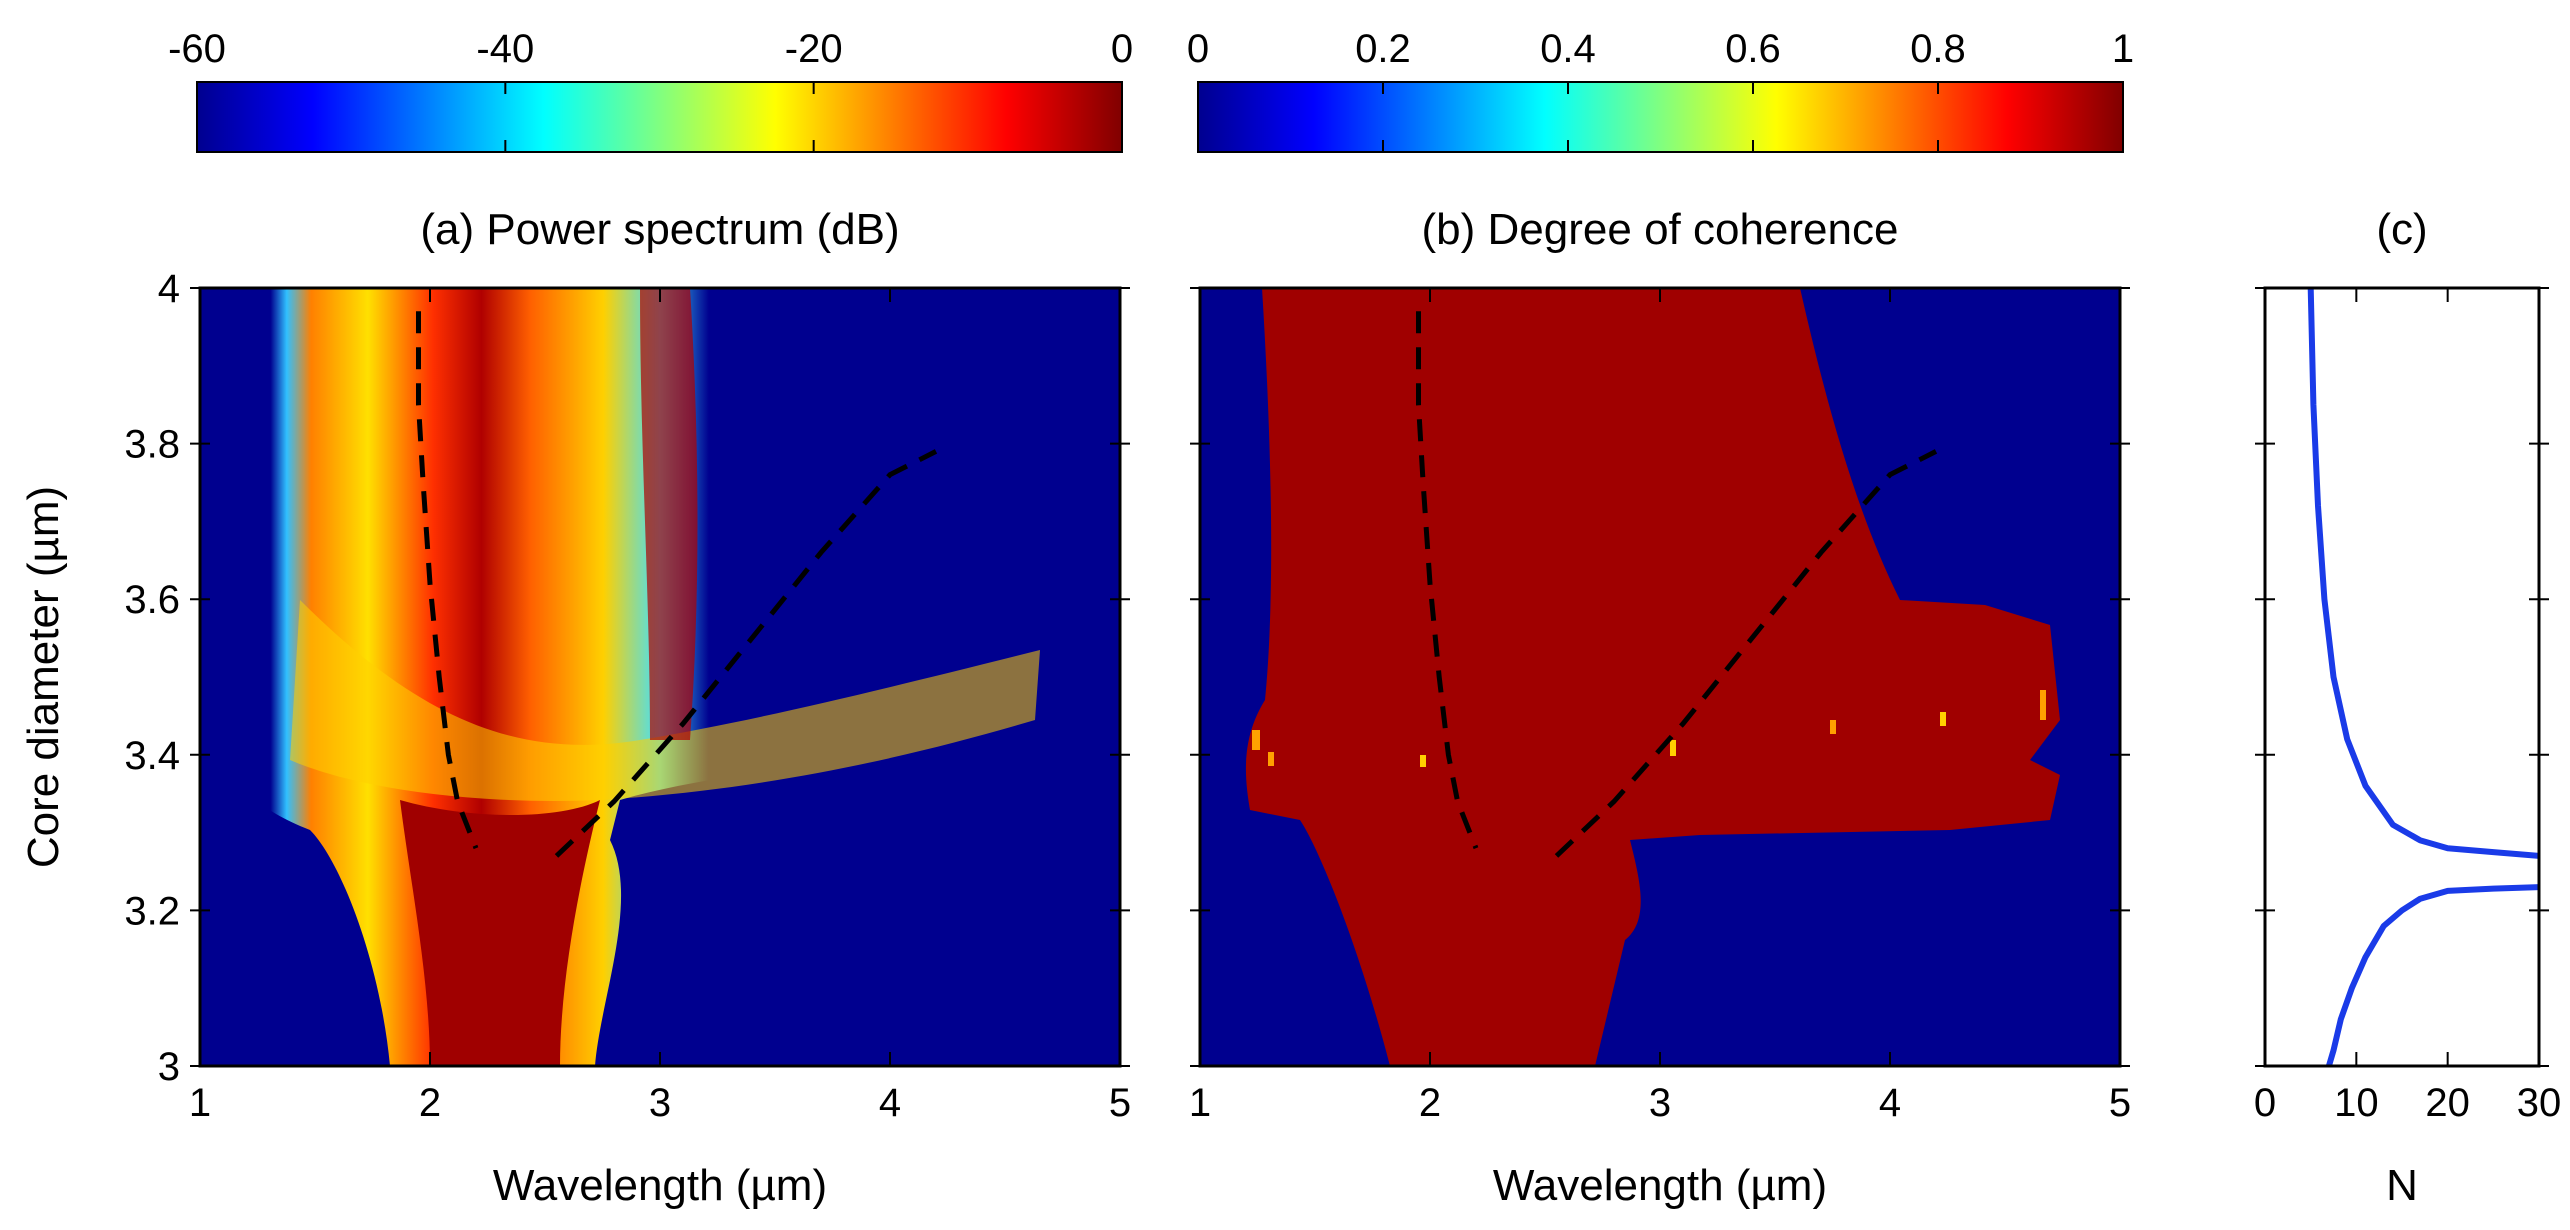 The width and height of the screenshot is (2570, 1230). I want to click on colorbar-b-tick-label: 0.4, so click(1568, 49).